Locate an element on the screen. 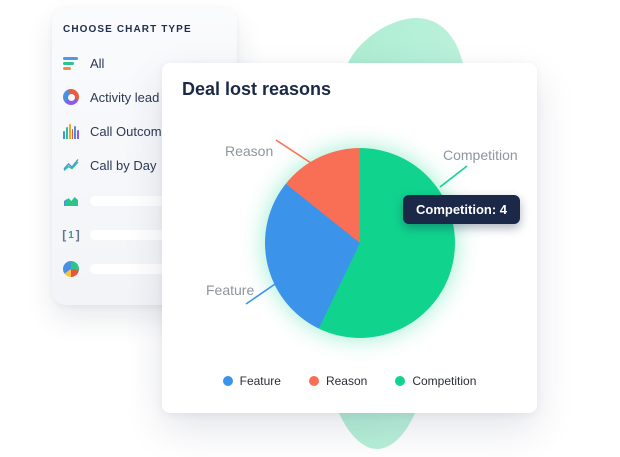  sidebar-item-call-outcome: Call Outcom is located at coordinates (112, 131).